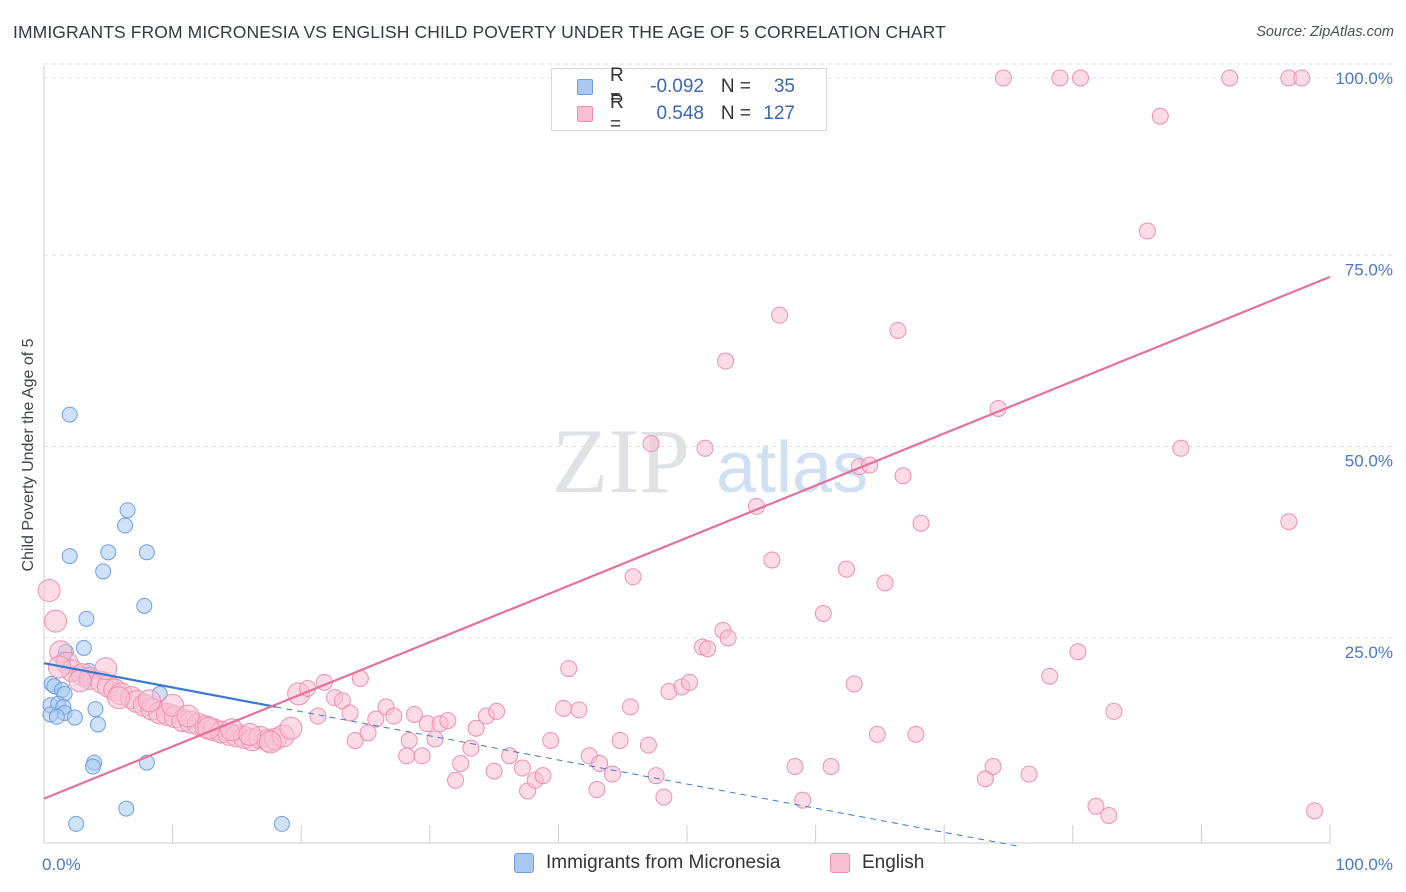  Describe the element at coordinates (1364, 864) in the screenshot. I see `x-tick-label: 100.0%` at that location.